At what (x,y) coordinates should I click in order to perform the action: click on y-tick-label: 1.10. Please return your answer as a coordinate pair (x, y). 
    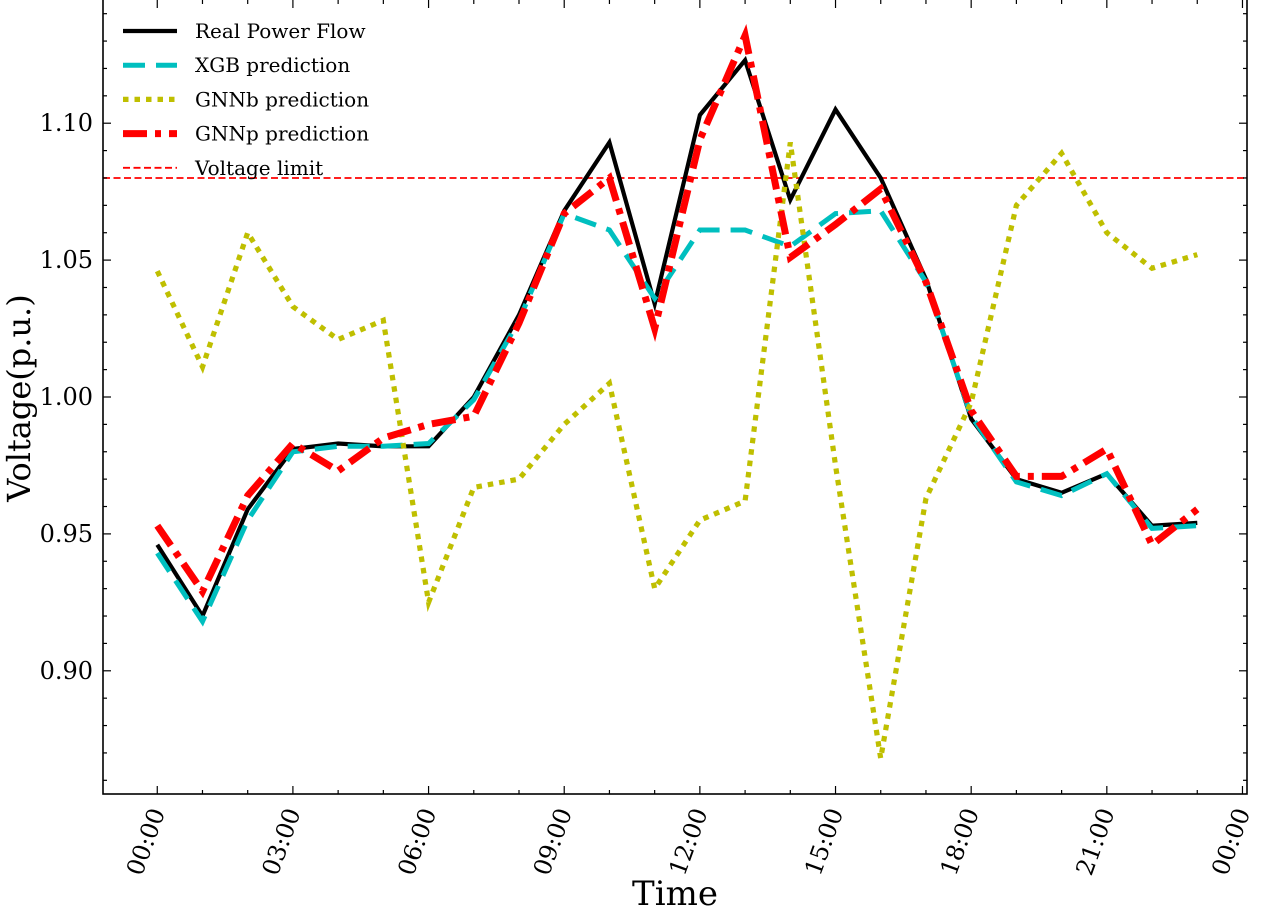
    Looking at the image, I should click on (66, 123).